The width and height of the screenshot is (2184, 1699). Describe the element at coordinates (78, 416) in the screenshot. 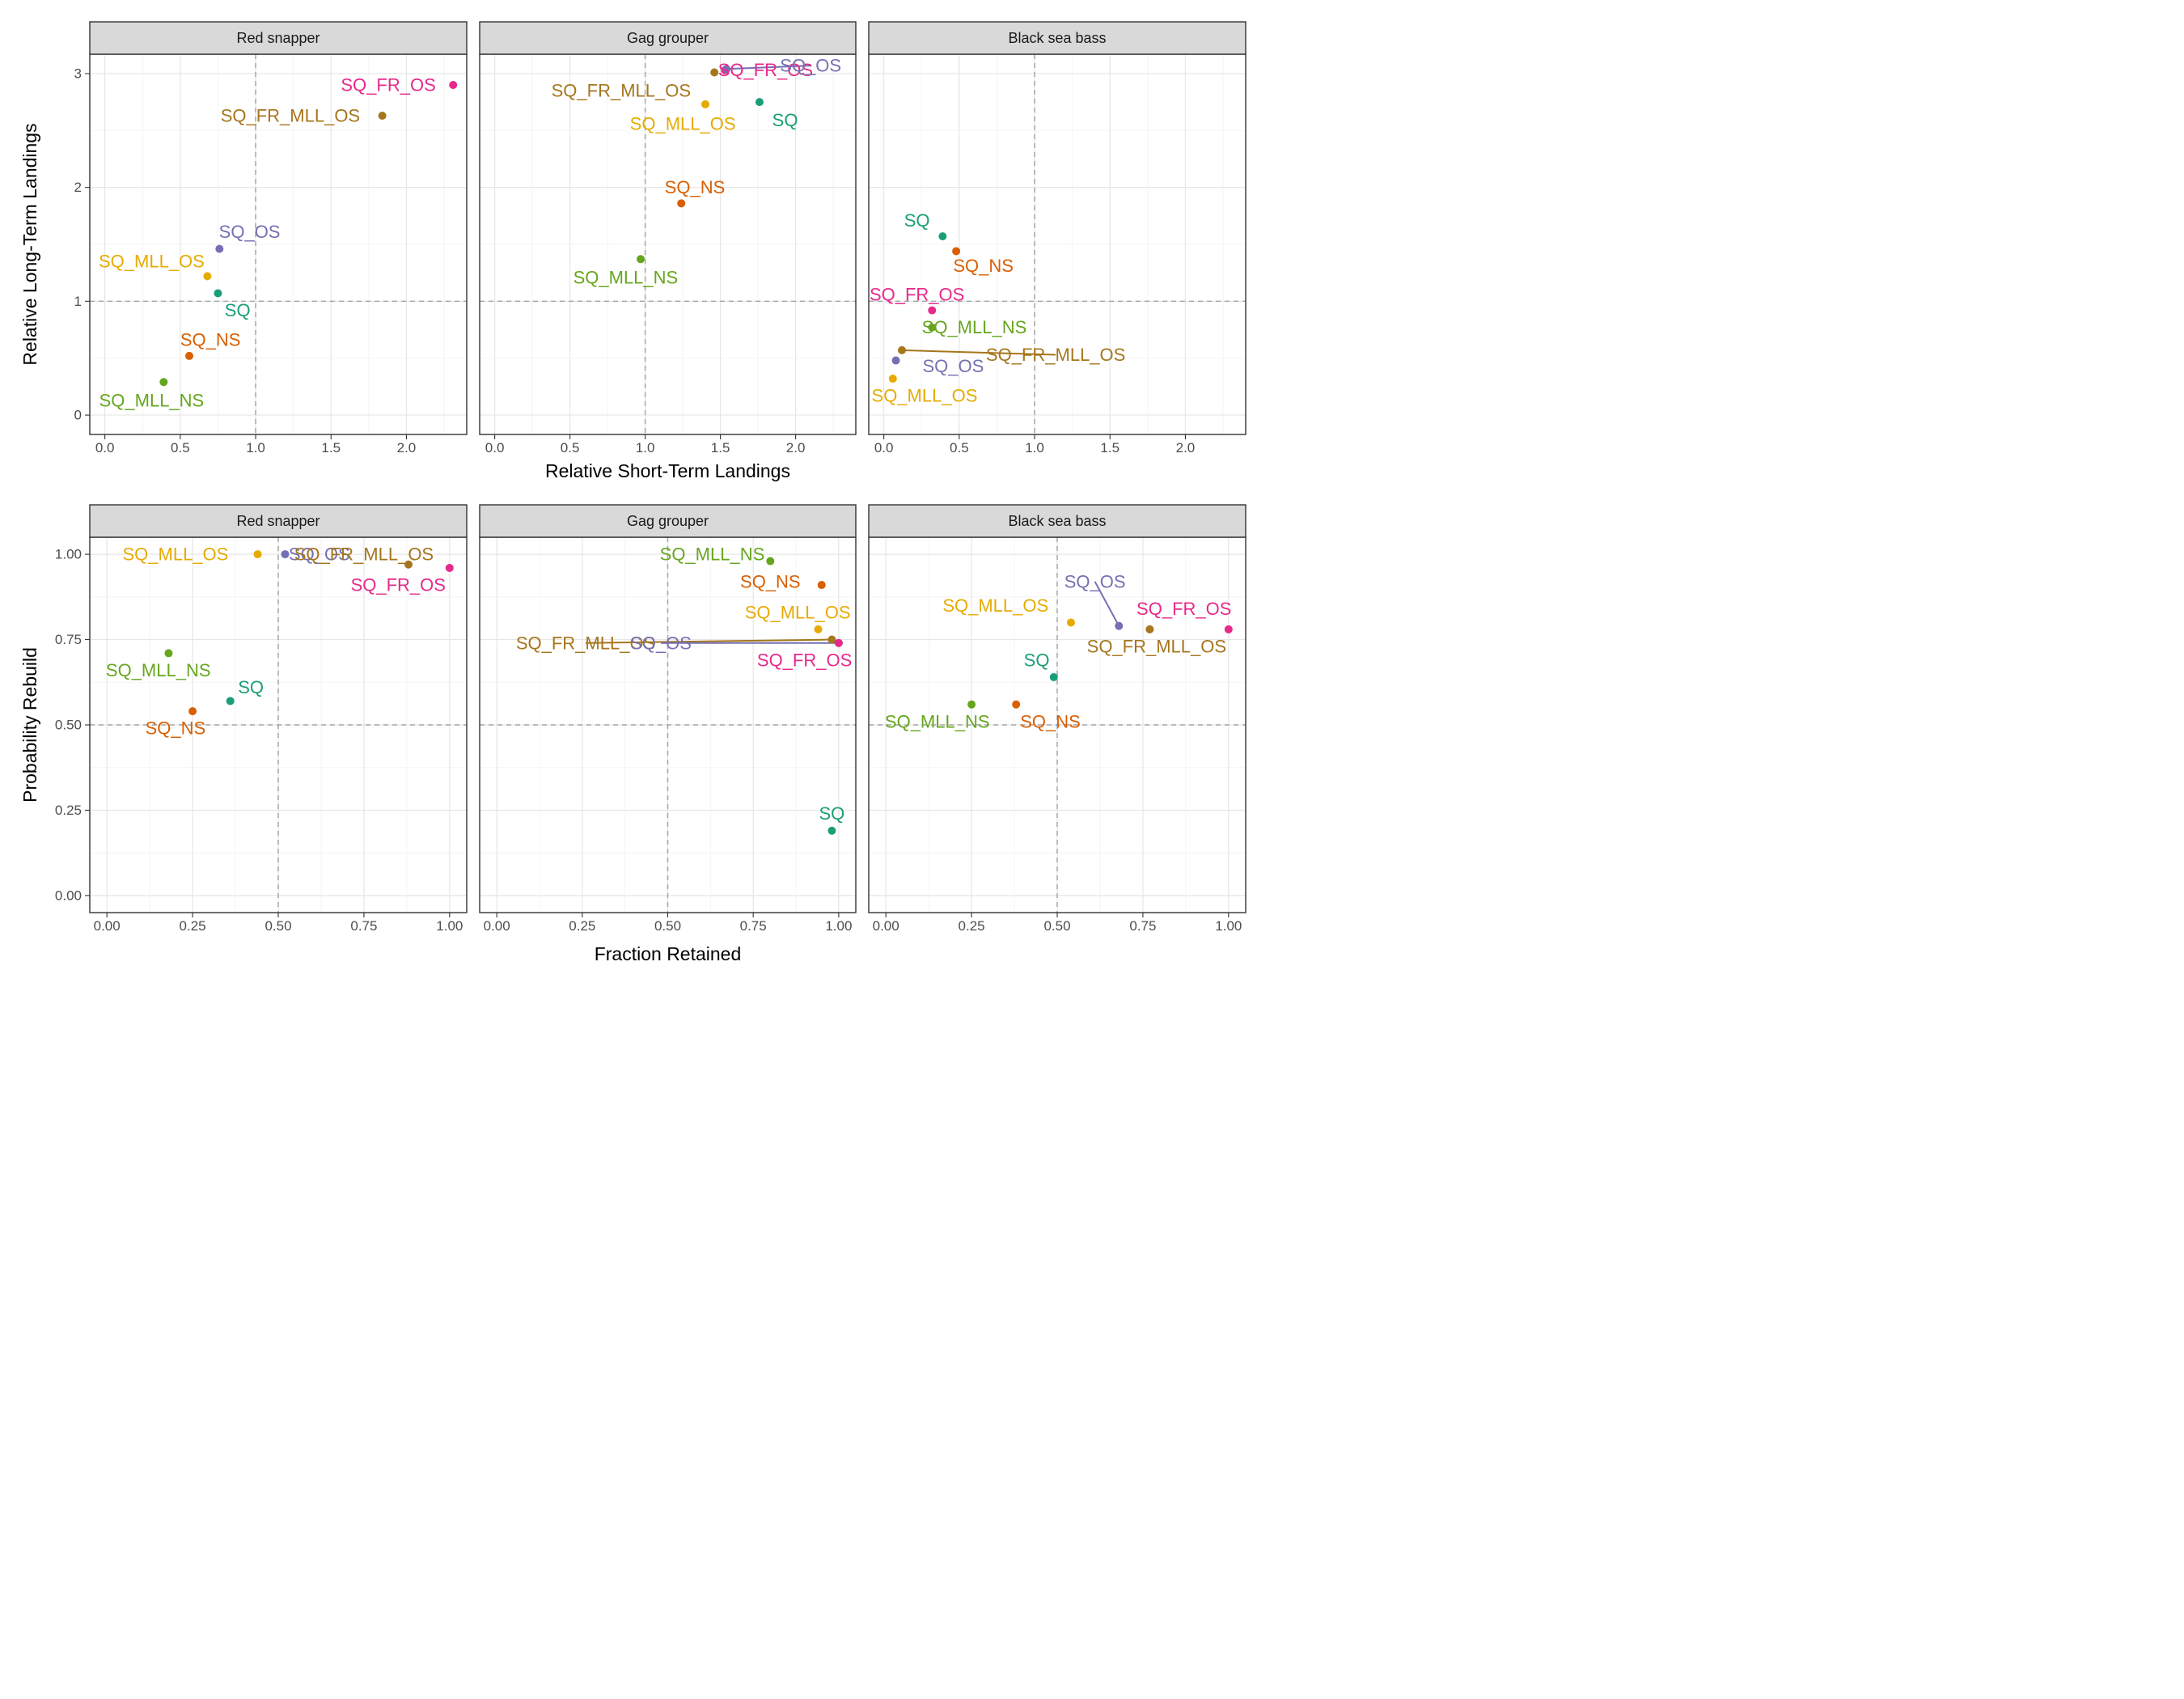

I see `y-tick-label: 0` at that location.